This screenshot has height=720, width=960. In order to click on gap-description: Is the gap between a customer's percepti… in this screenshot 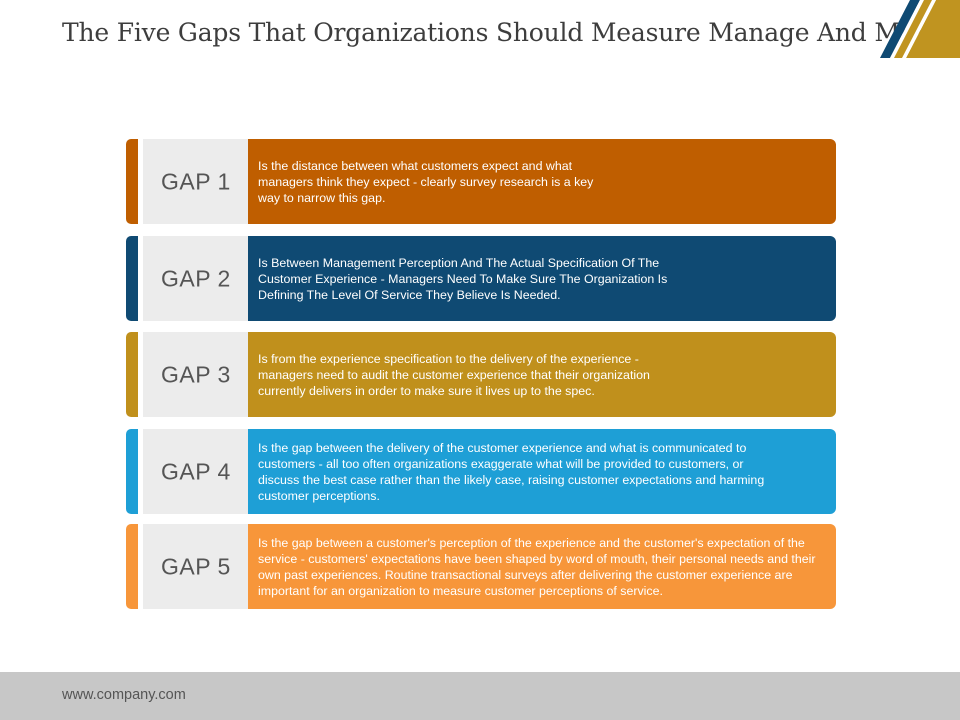, I will do `click(537, 566)`.